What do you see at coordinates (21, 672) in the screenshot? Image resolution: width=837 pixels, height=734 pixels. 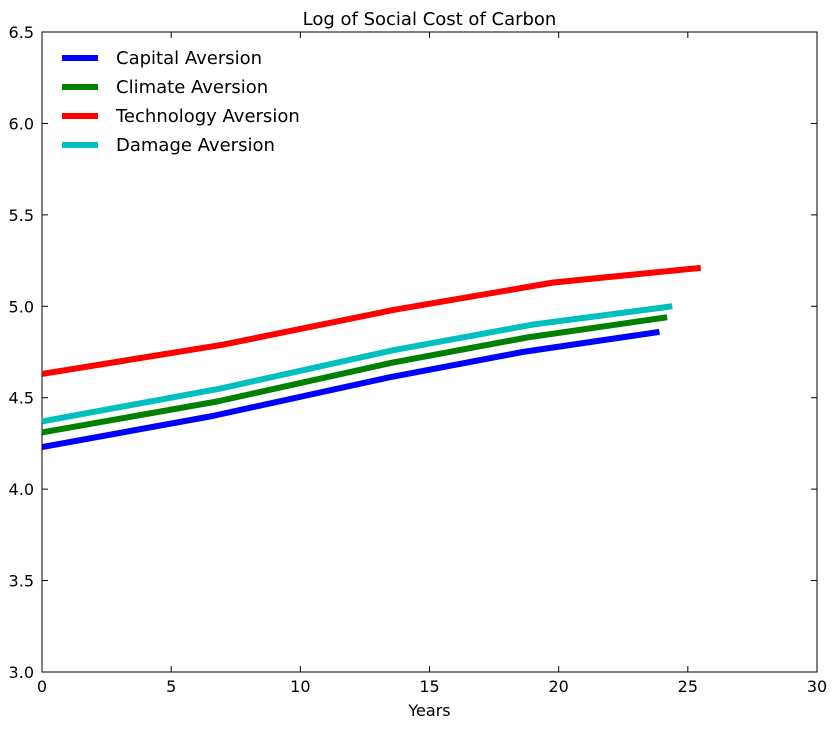 I see `y-tick-label: 3.0` at bounding box center [21, 672].